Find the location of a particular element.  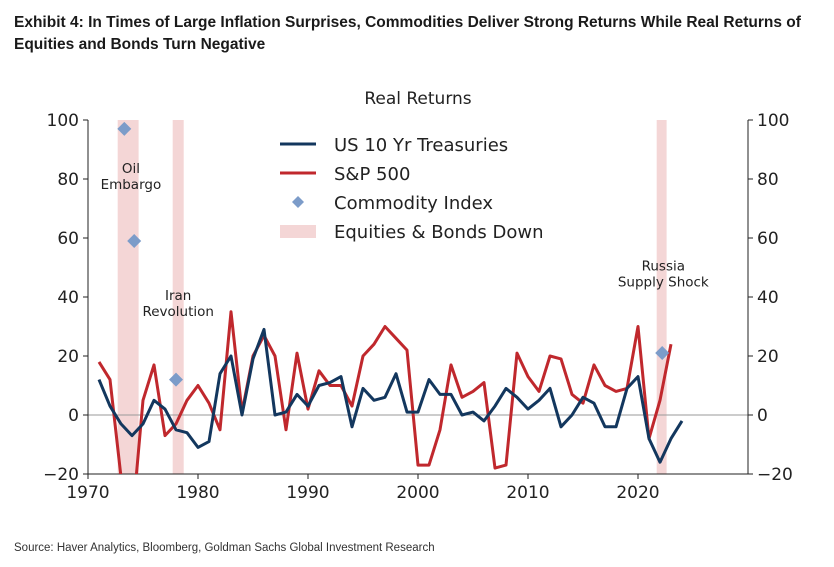

annotation-line: Supply Shock is located at coordinates (663, 282).